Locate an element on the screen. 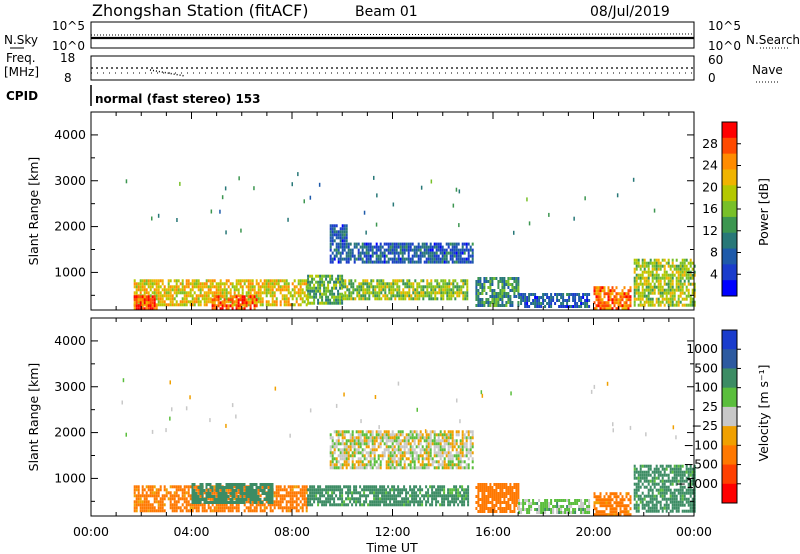 This screenshot has height=554, width=800. nsearch-tick-top: 10^5 is located at coordinates (724, 26).